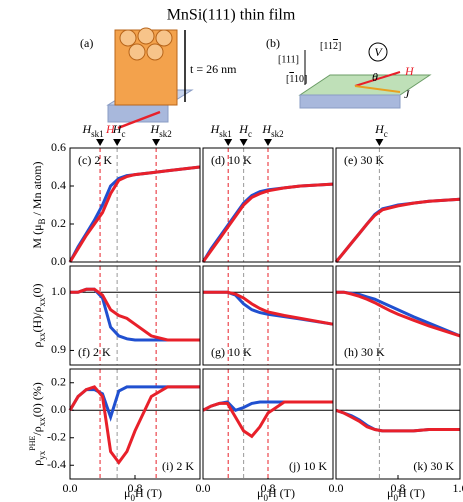  What do you see at coordinates (378, 52) in the screenshot?
I see `voltmeter` at bounding box center [378, 52].